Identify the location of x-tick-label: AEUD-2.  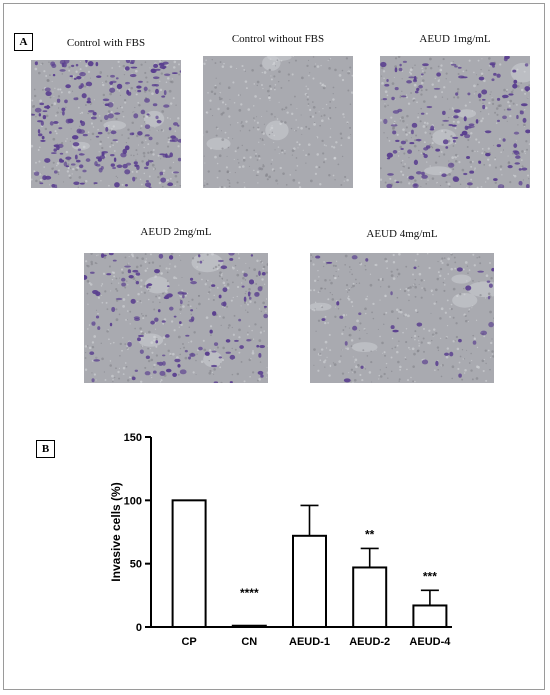
(369, 642).